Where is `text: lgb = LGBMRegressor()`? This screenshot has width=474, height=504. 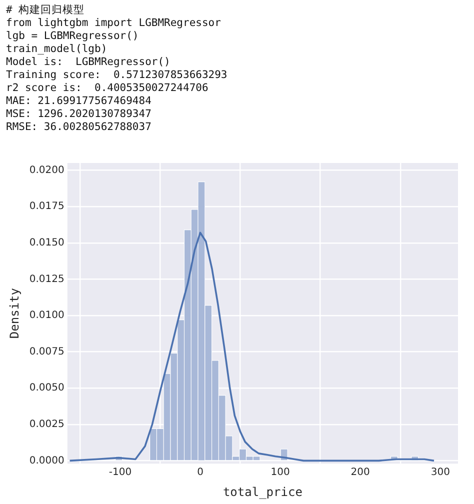
text: lgb = LGBMRegressor() is located at coordinates (73, 36).